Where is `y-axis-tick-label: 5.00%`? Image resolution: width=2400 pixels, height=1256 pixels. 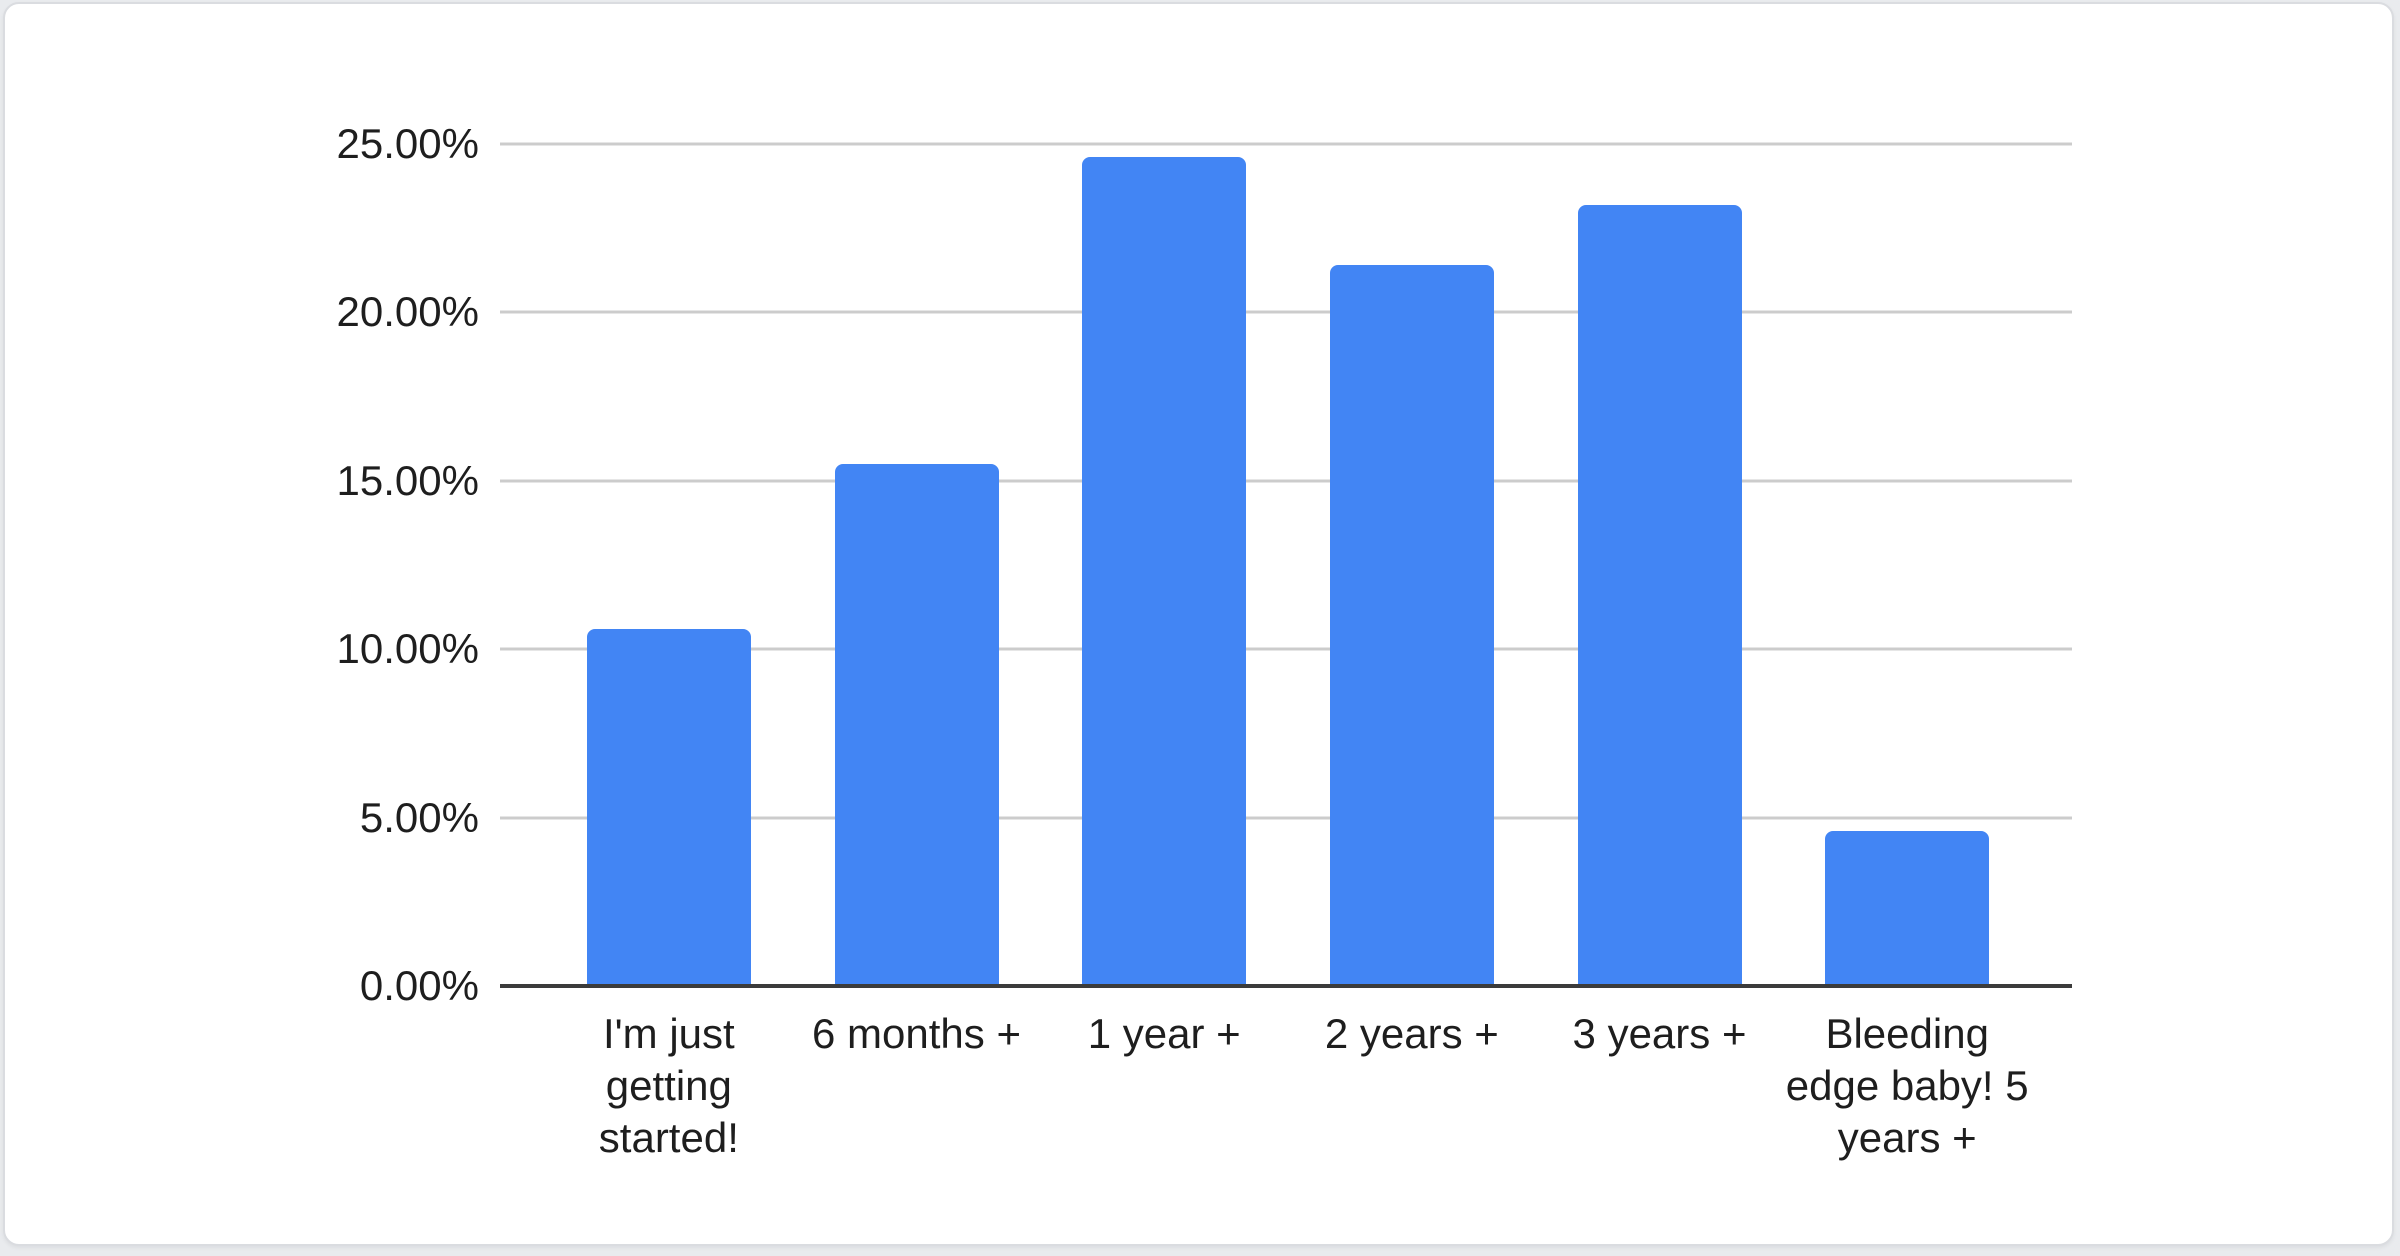 y-axis-tick-label: 5.00% is located at coordinates (419, 817).